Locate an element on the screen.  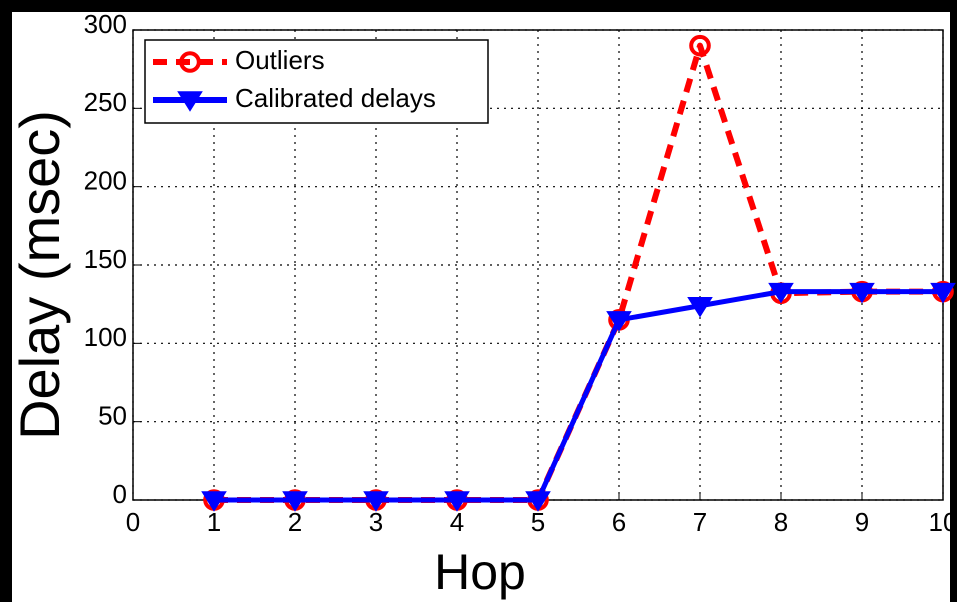
x-tick-label: 7 is located at coordinates (700, 522).